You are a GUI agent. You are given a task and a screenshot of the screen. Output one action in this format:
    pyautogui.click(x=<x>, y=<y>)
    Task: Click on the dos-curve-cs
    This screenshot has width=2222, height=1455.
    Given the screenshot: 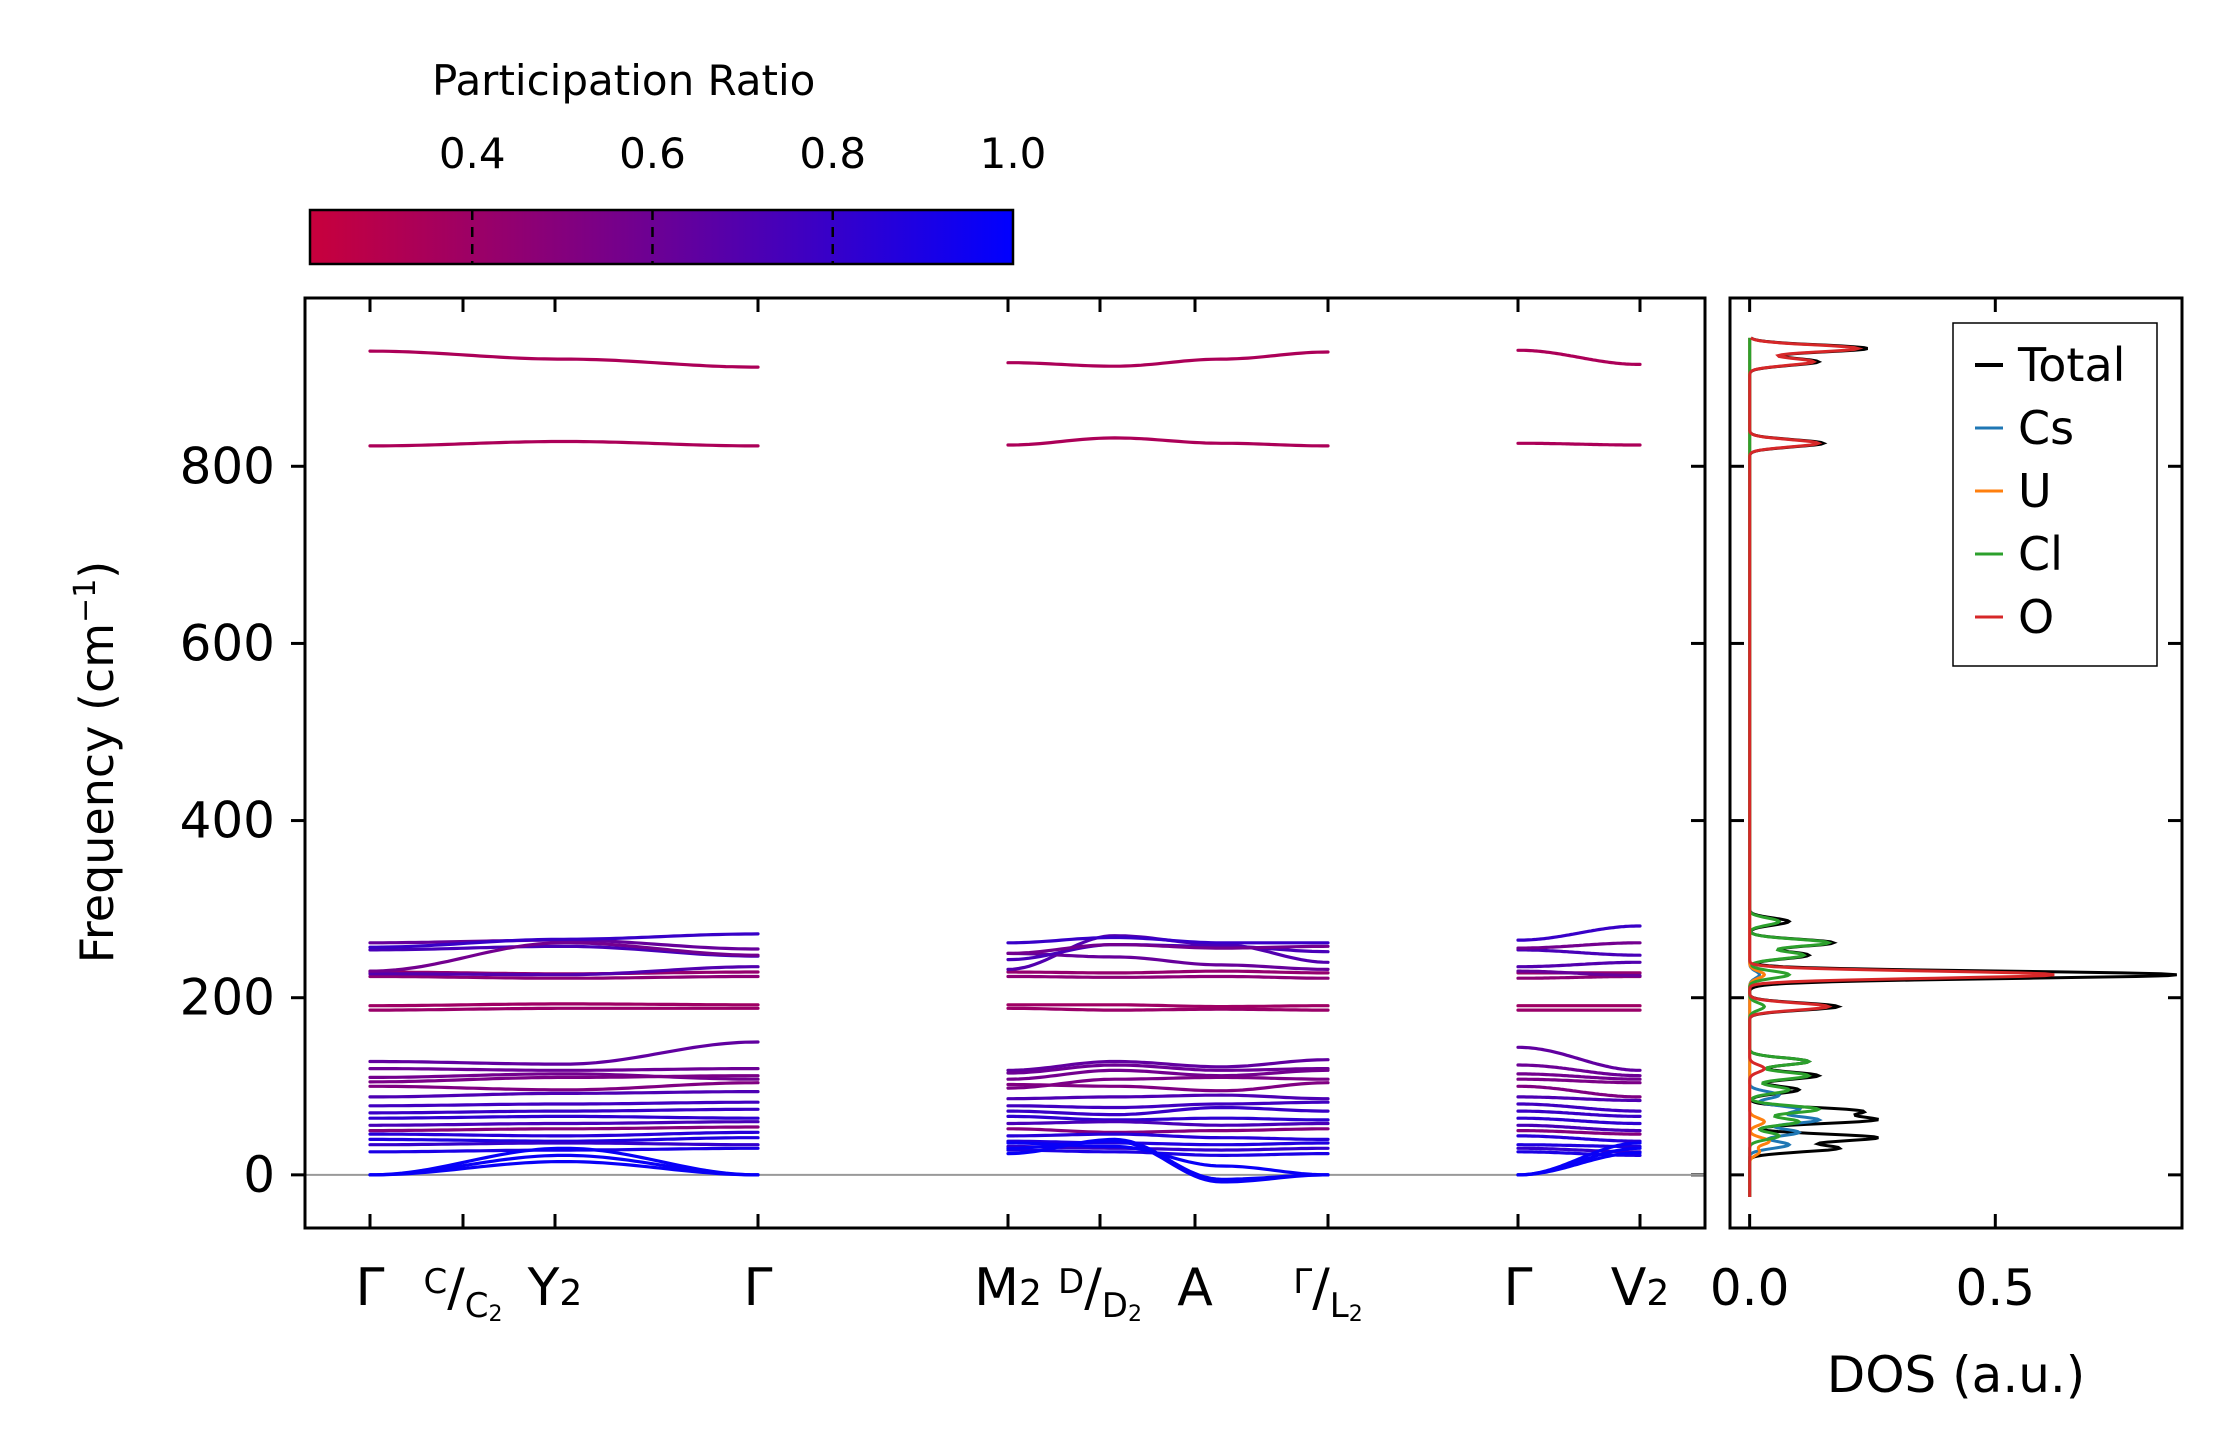 What is the action you would take?
    pyautogui.click(x=1785, y=767)
    